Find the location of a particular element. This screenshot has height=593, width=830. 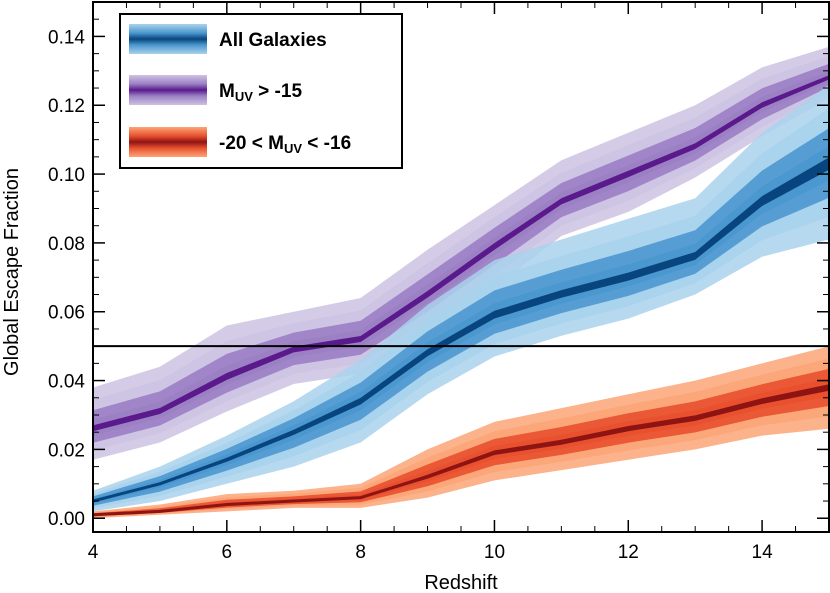

legend-label: All Galaxies is located at coordinates (273, 40).